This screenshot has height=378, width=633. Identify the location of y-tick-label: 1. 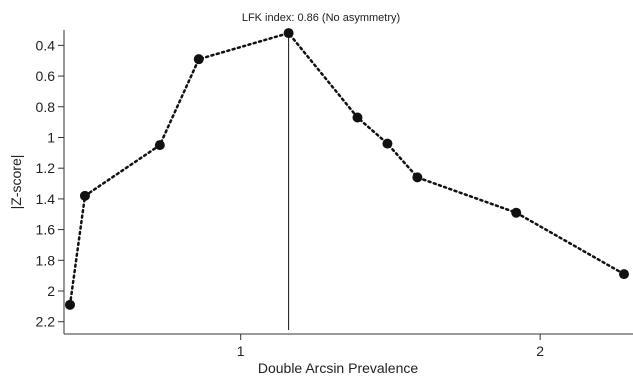
(51, 137).